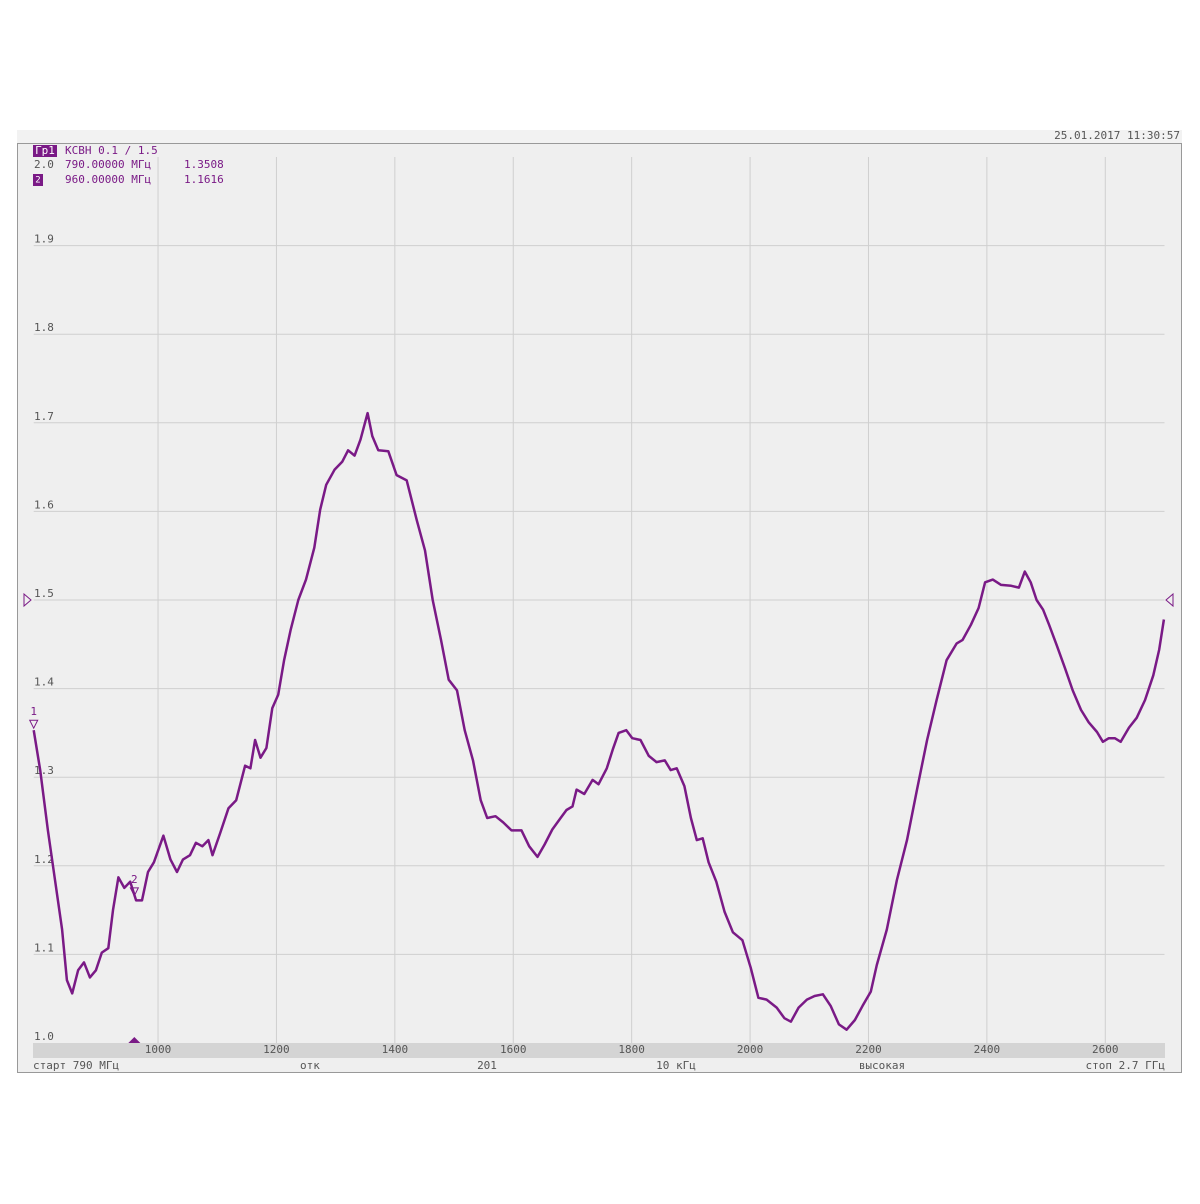  I want to click on status-text: 10 кГц, so click(676, 1065).